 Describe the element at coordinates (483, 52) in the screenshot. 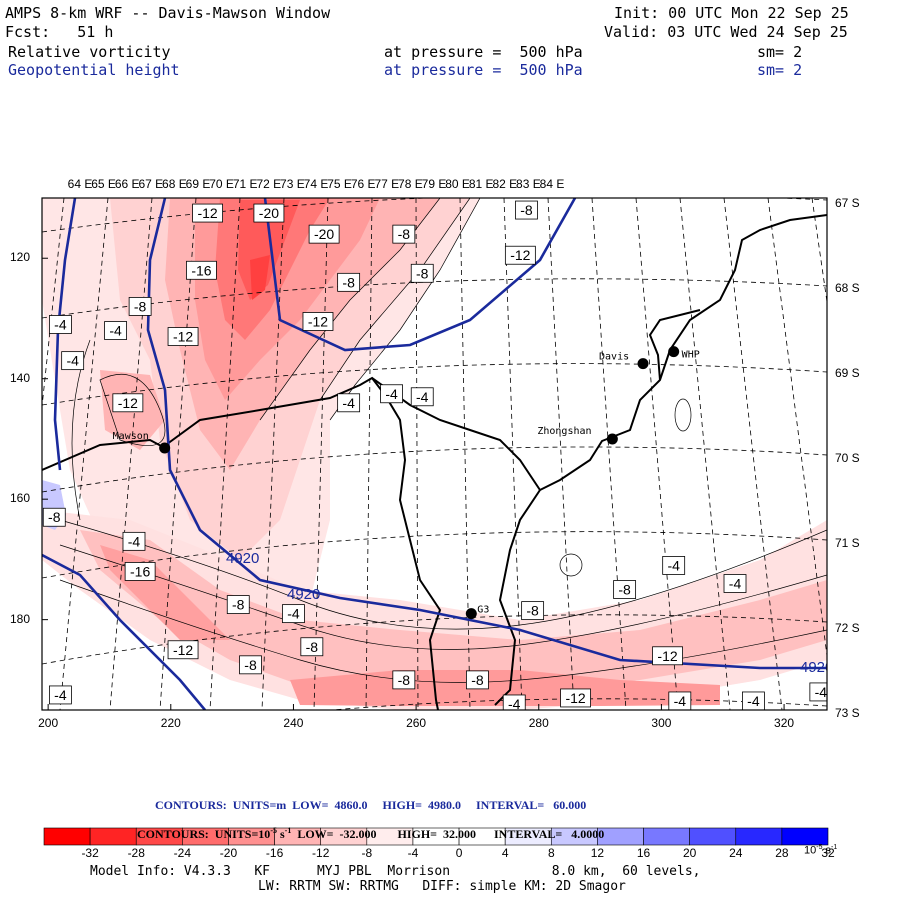

I see `field1-level: at pressure = 500 hPa` at that location.